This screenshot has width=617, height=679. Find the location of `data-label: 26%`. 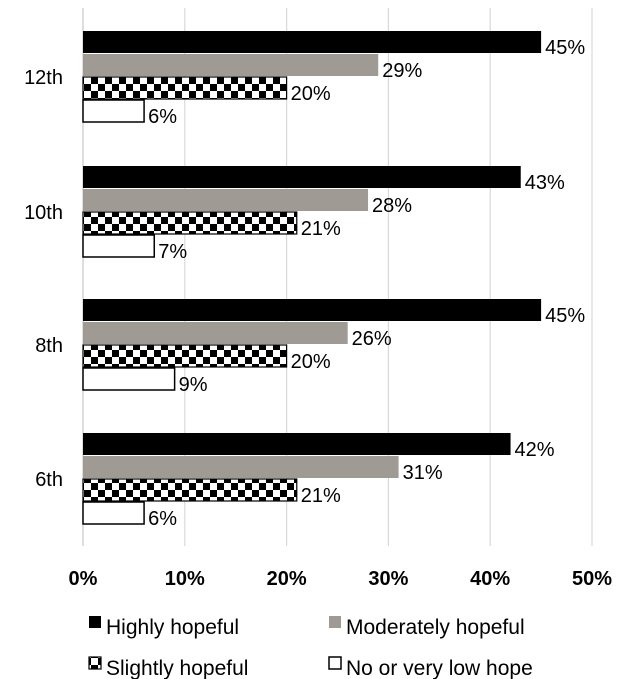

data-label: 26% is located at coordinates (372, 339).